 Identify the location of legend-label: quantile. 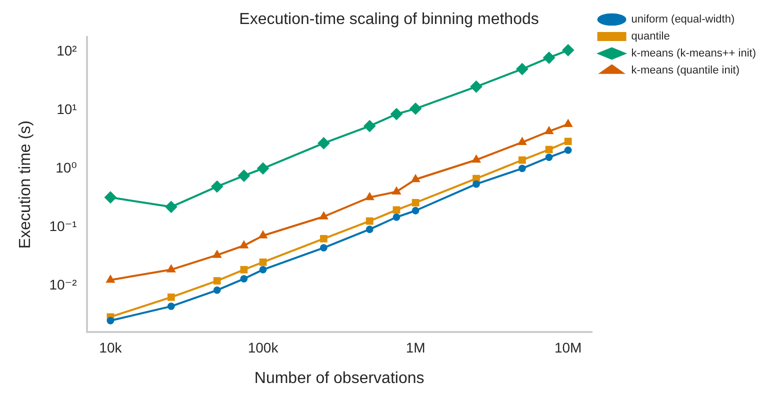
(650, 36).